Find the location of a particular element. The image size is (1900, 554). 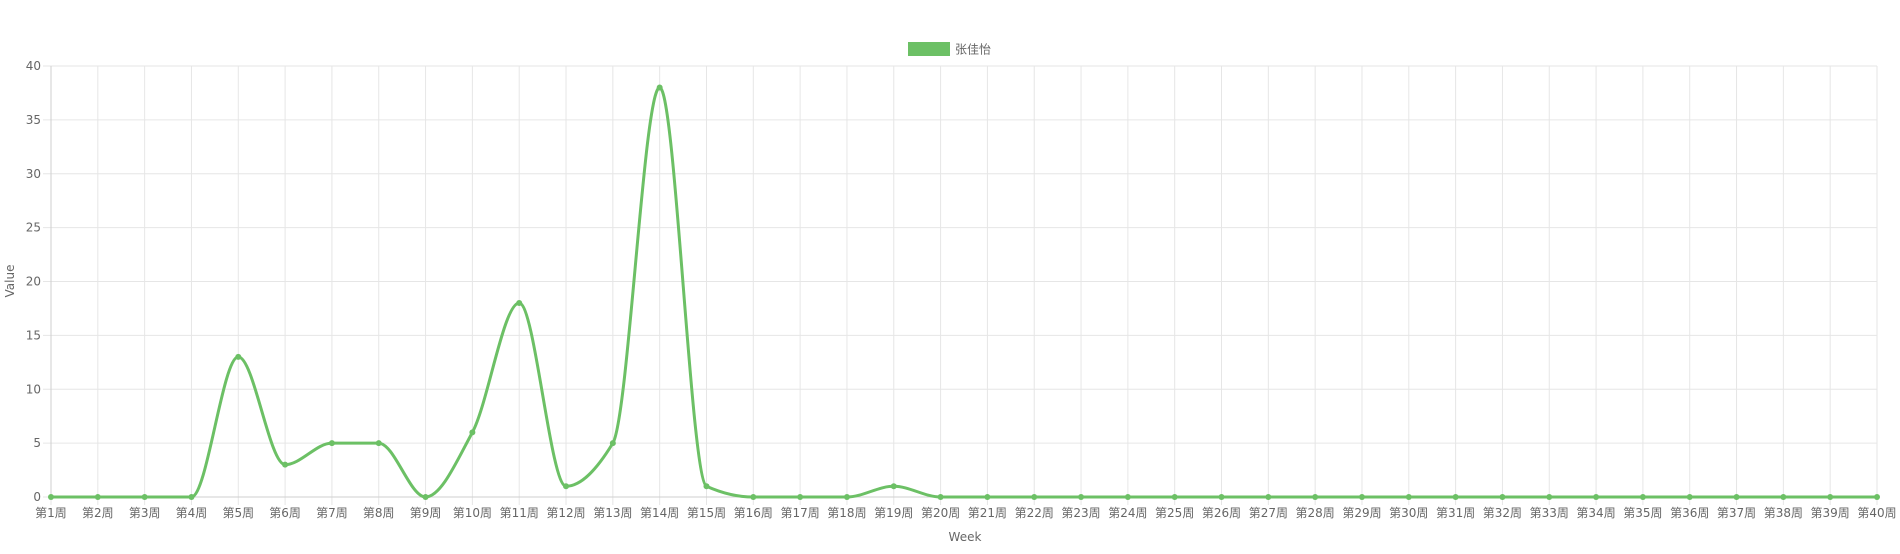

x-tick-label: 第4周 is located at coordinates (192, 513).